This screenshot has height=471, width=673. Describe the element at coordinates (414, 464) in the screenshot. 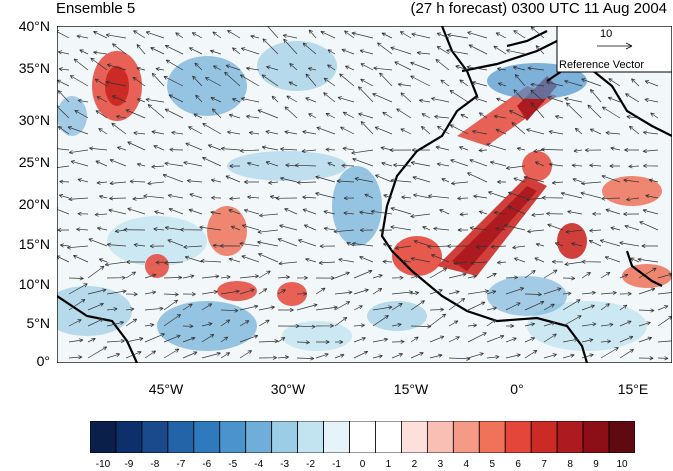

I see `colorbar-label: 2` at that location.